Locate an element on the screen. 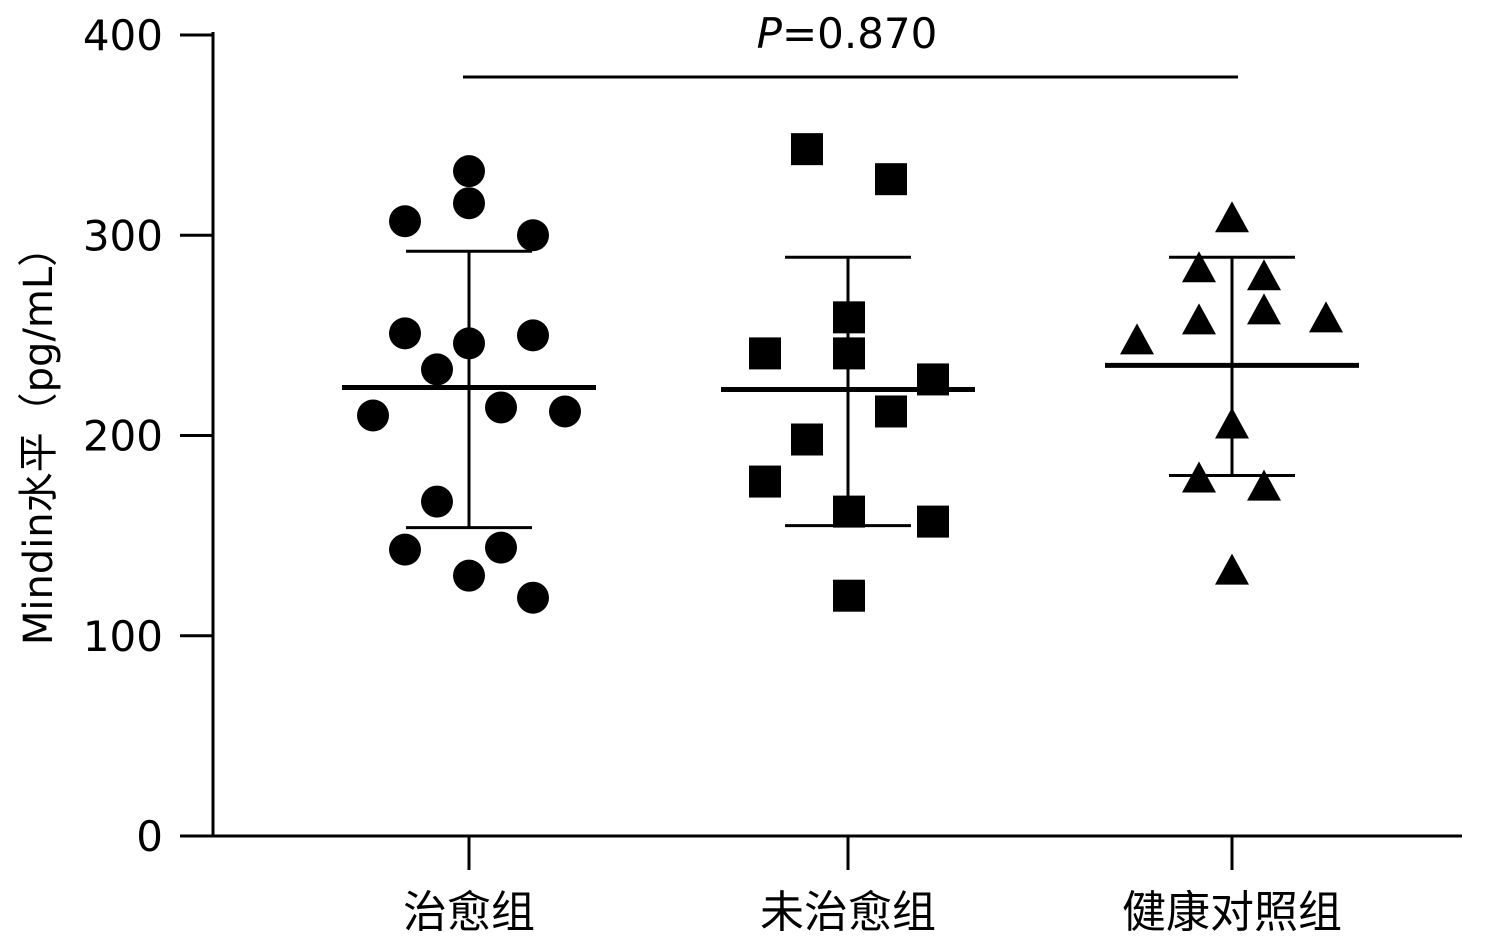  y-tick-label: 400 is located at coordinates (123, 35).